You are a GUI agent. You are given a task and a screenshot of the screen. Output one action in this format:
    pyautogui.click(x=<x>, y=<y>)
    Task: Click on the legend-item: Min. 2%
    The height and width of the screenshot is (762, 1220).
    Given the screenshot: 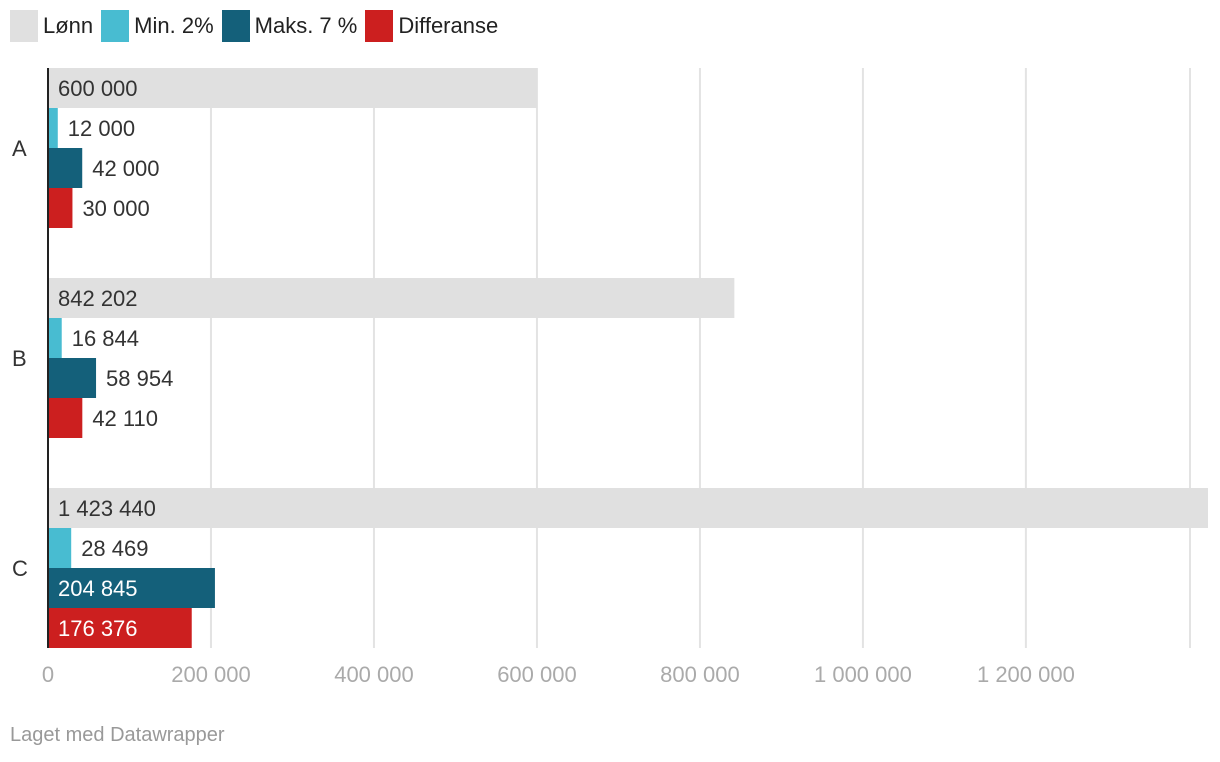 What is the action you would take?
    pyautogui.click(x=157, y=26)
    